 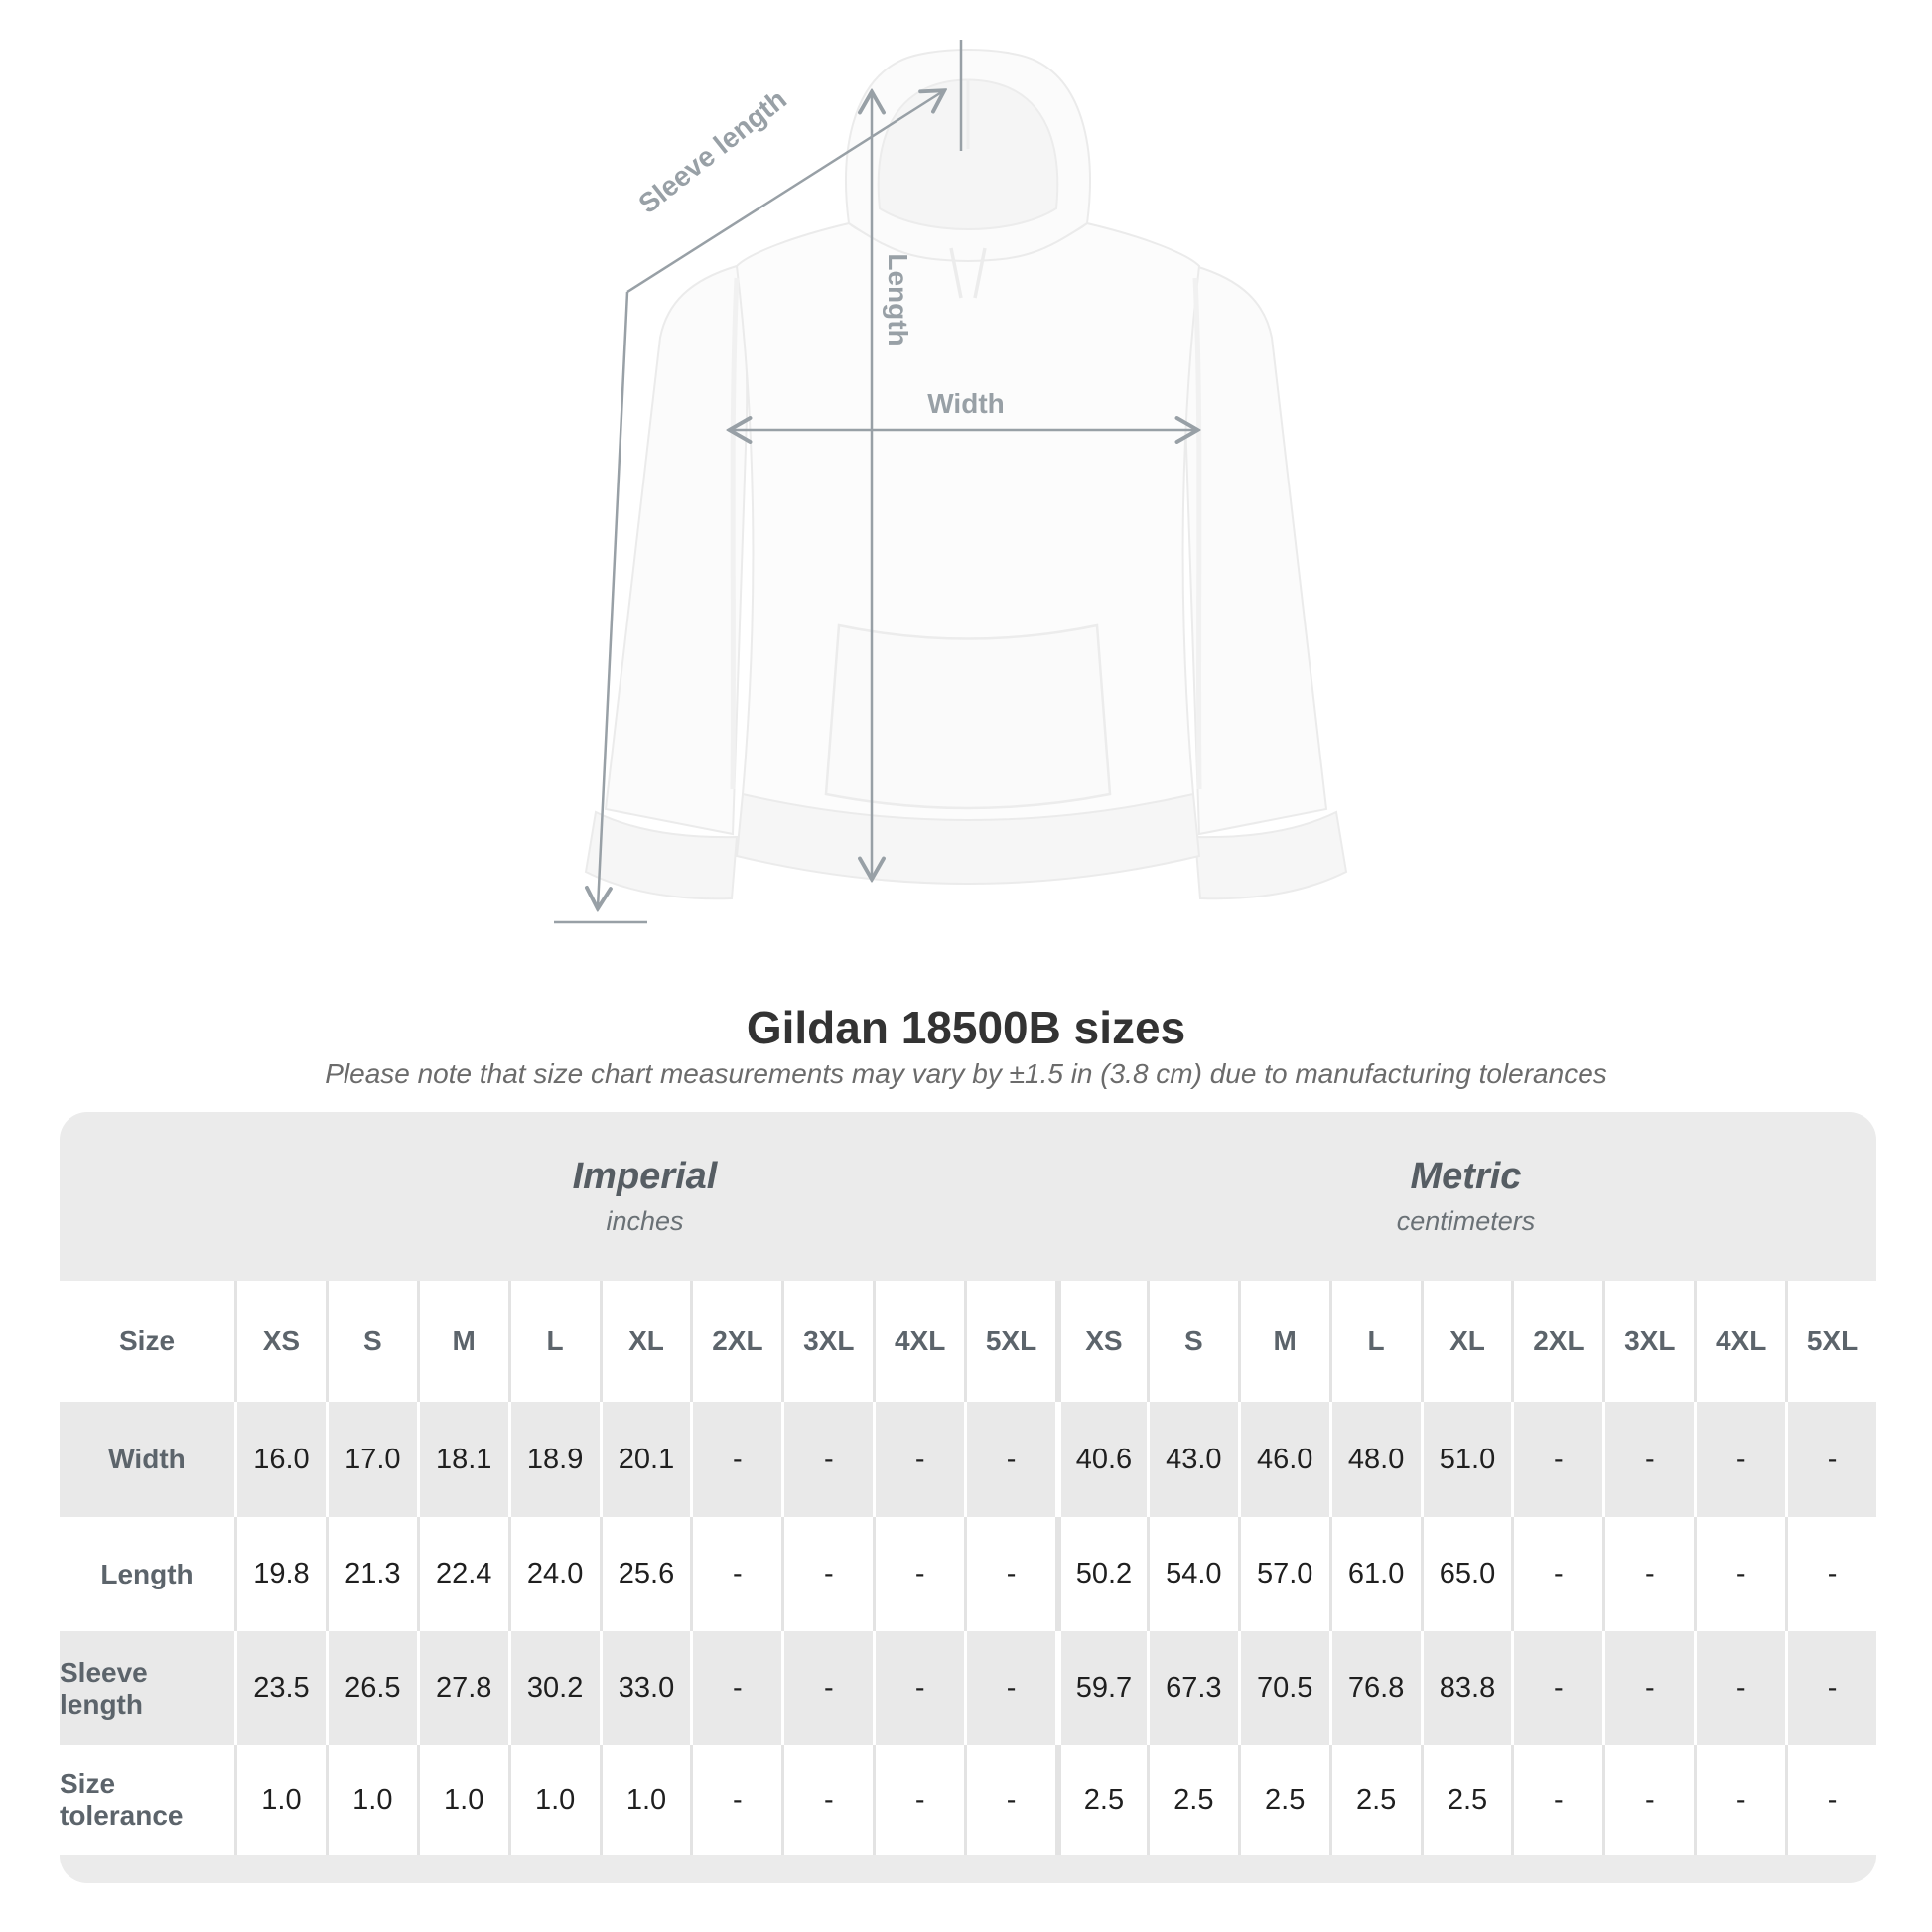 What do you see at coordinates (662, 855) in the screenshot?
I see `left-cuff` at bounding box center [662, 855].